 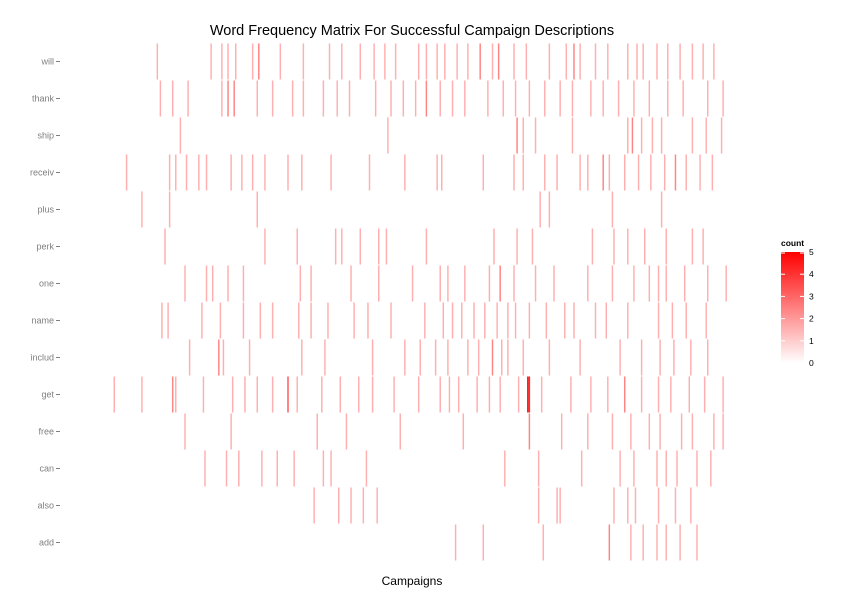 What do you see at coordinates (811, 296) in the screenshot?
I see `legend-tick-label: 3` at bounding box center [811, 296].